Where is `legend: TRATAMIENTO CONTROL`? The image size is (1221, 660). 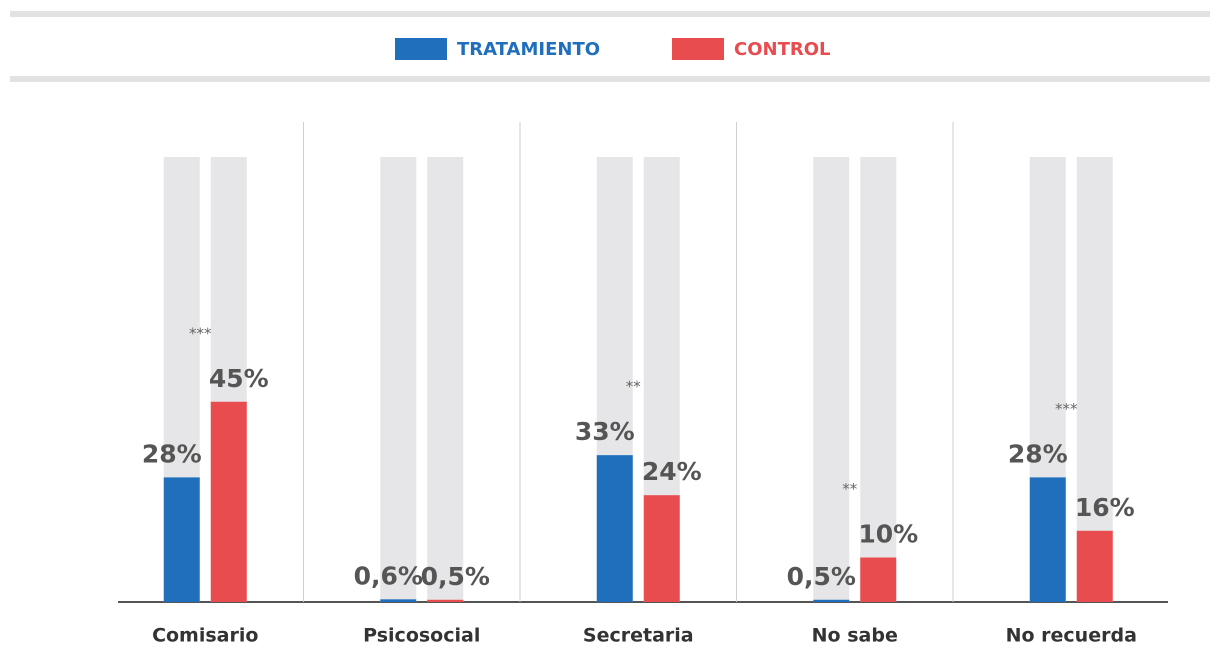
legend: TRATAMIENTO CONTROL is located at coordinates (613, 49).